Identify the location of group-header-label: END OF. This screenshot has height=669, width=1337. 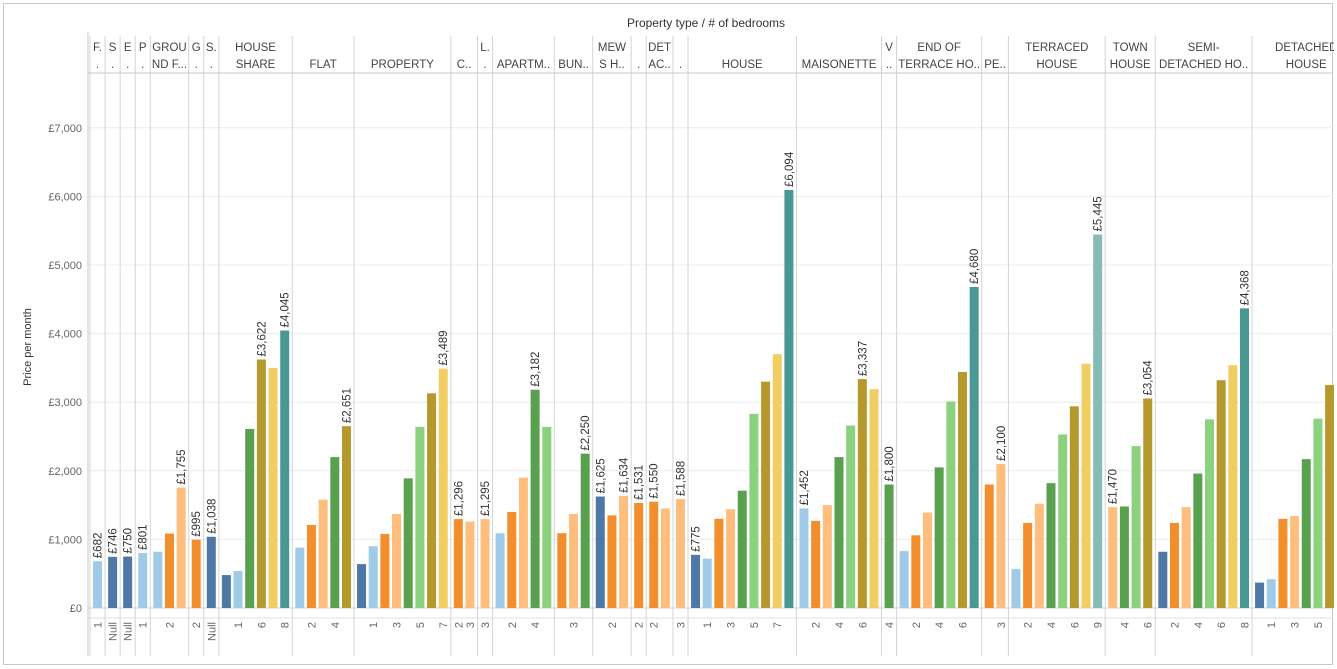
(938, 48).